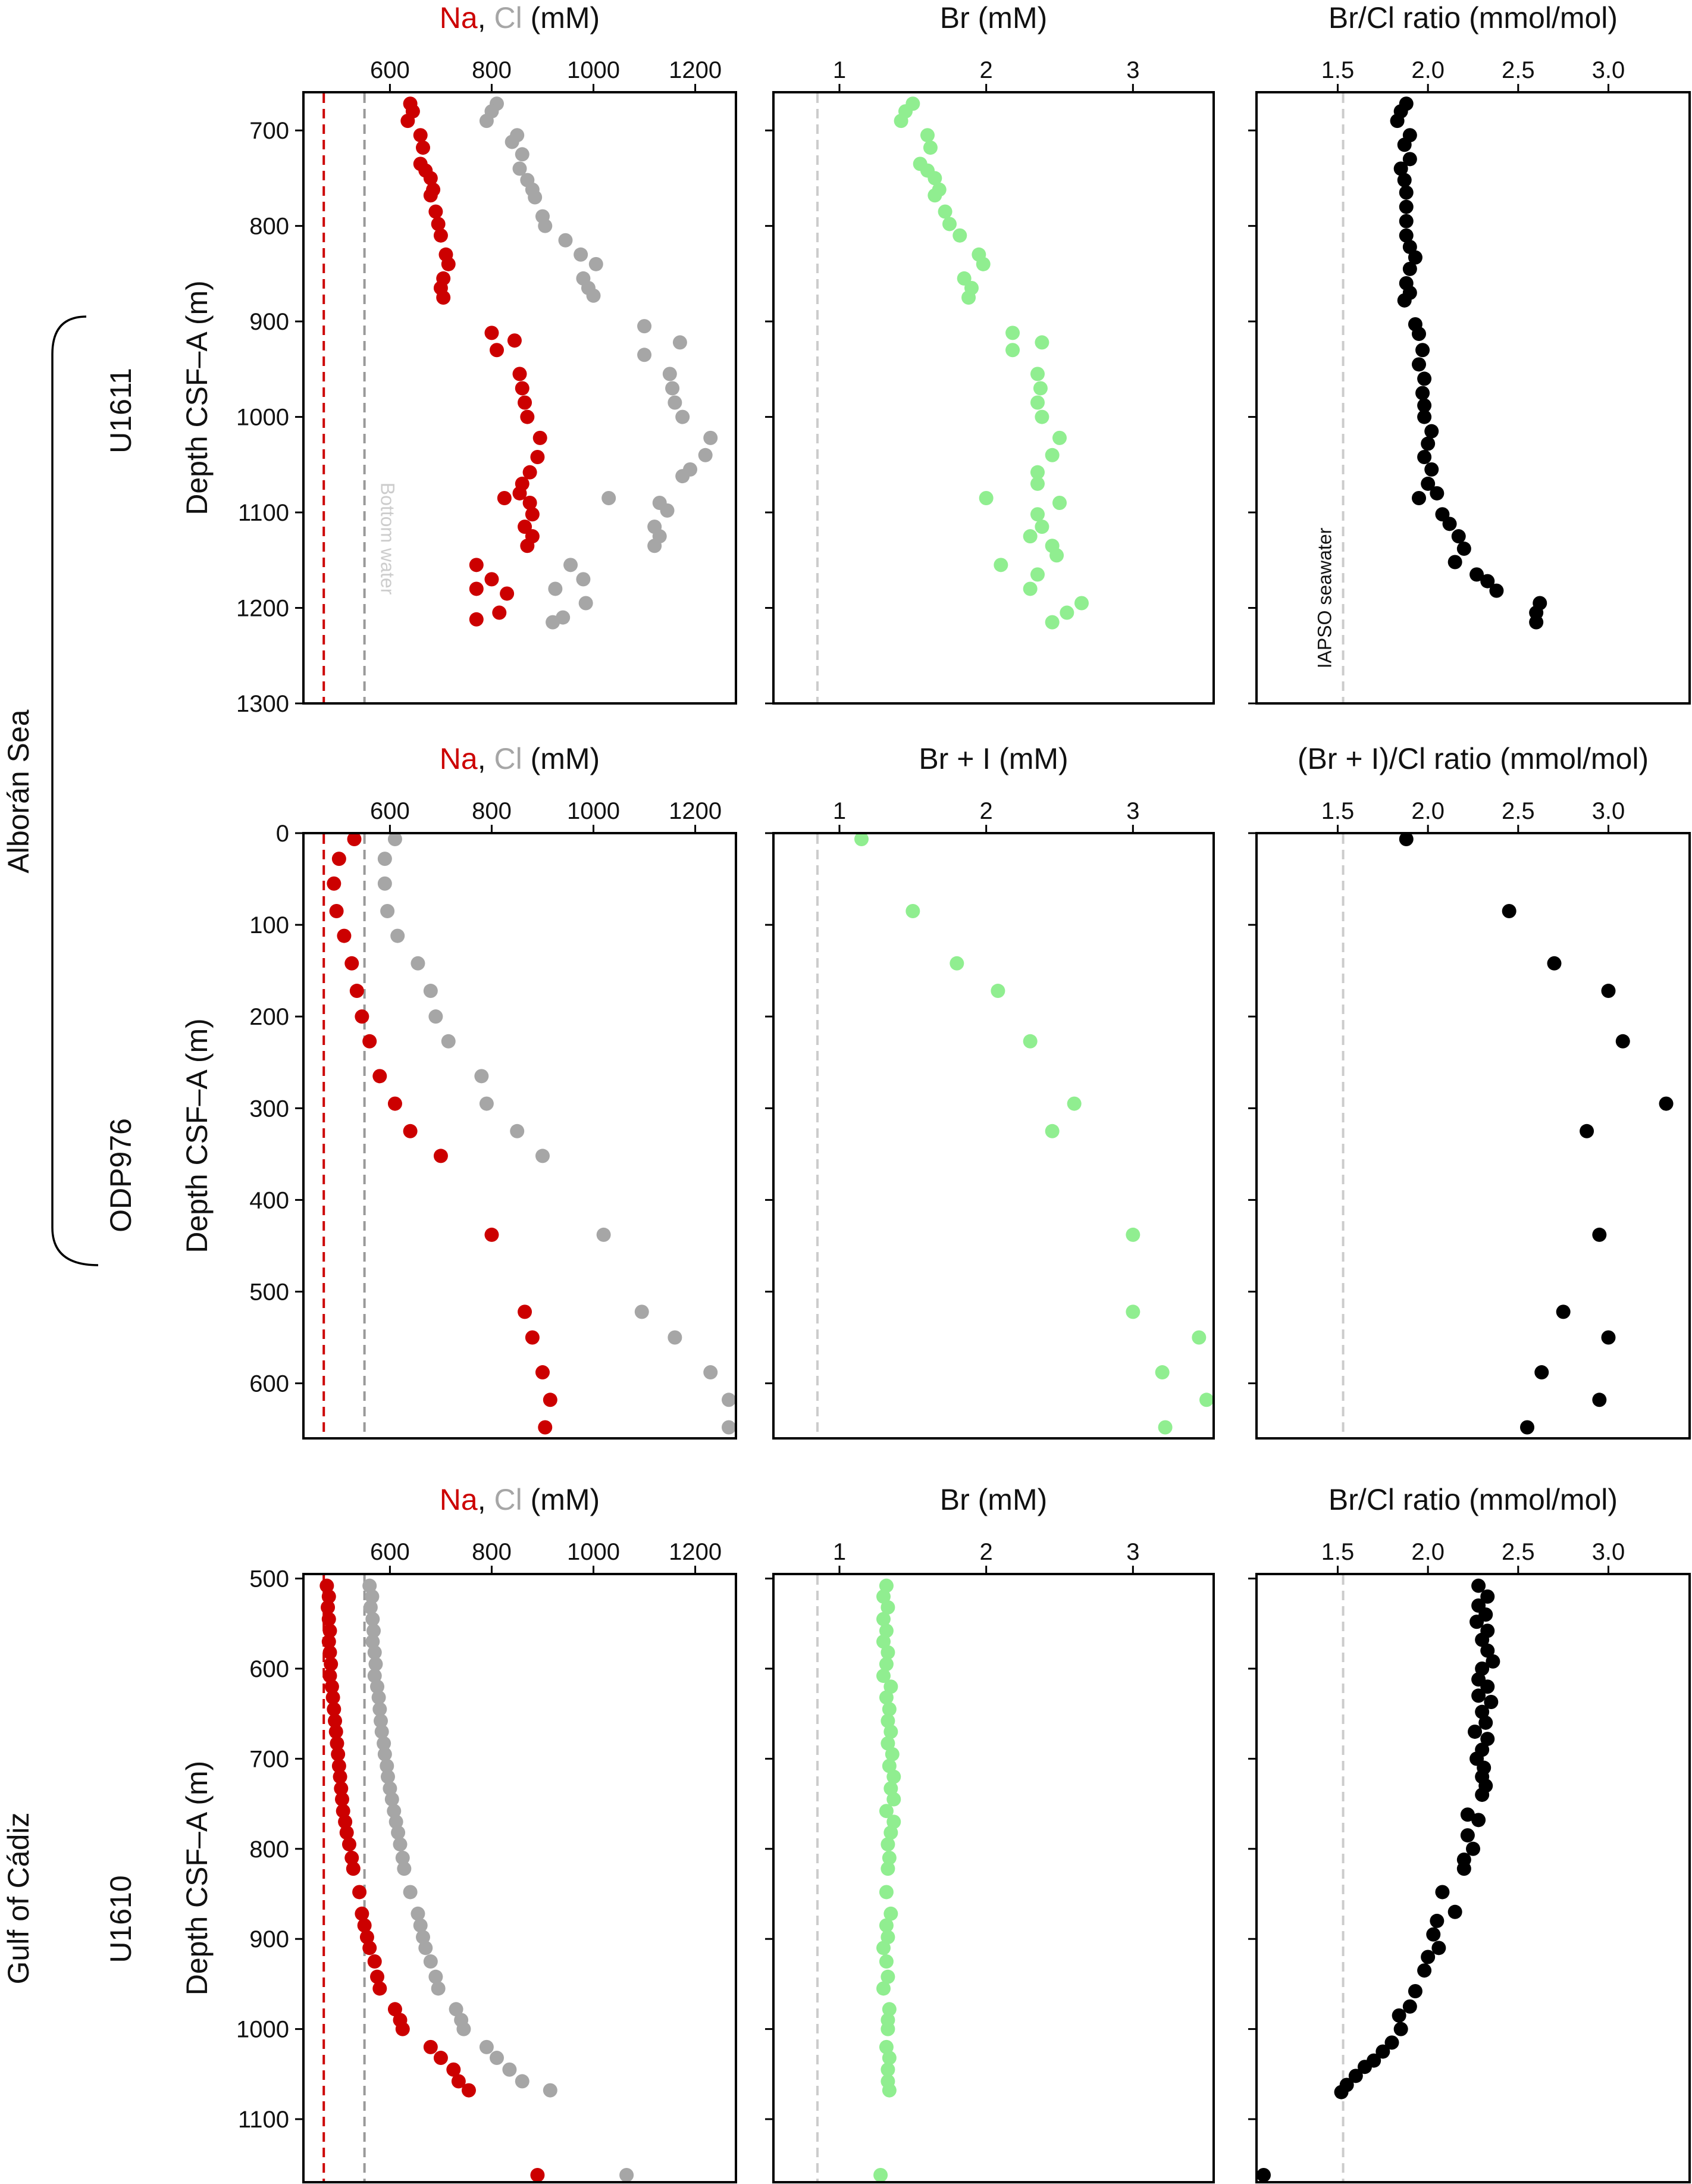 The width and height of the screenshot is (1692, 2184). I want to click on x-tick-label: 1, so click(839, 811).